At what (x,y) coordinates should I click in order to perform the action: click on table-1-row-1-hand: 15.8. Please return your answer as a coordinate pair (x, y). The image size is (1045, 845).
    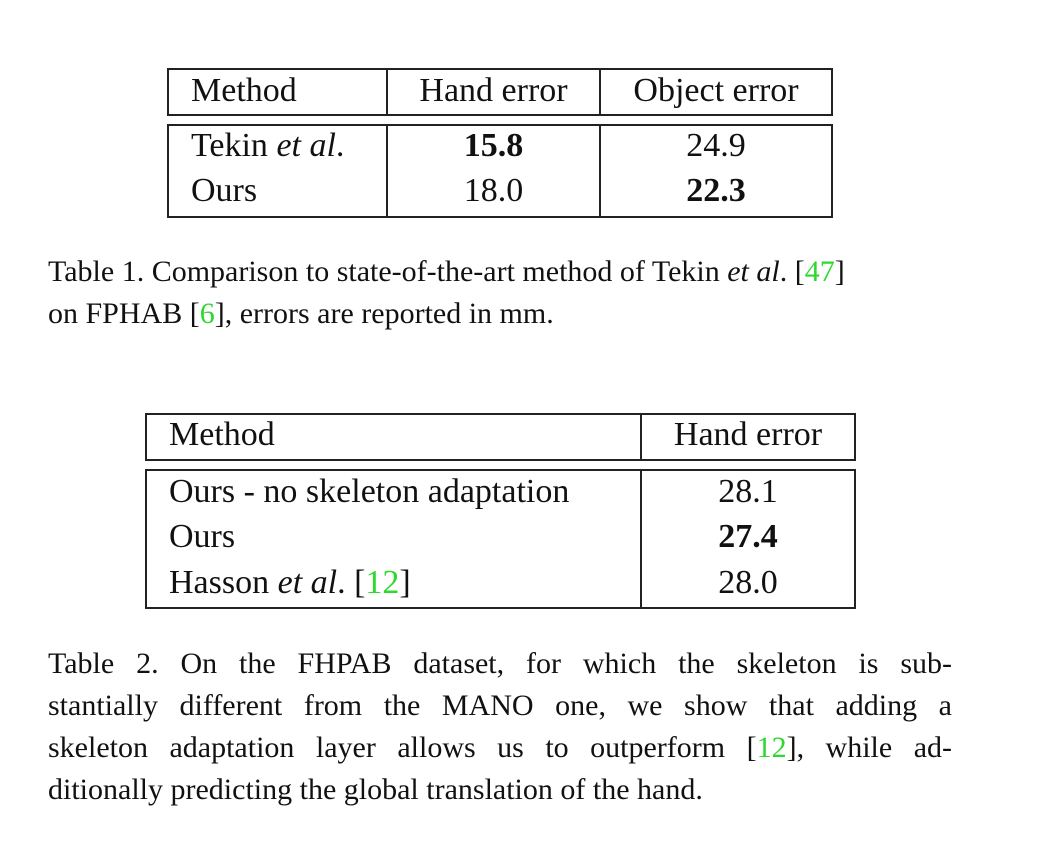
    Looking at the image, I should click on (493, 145).